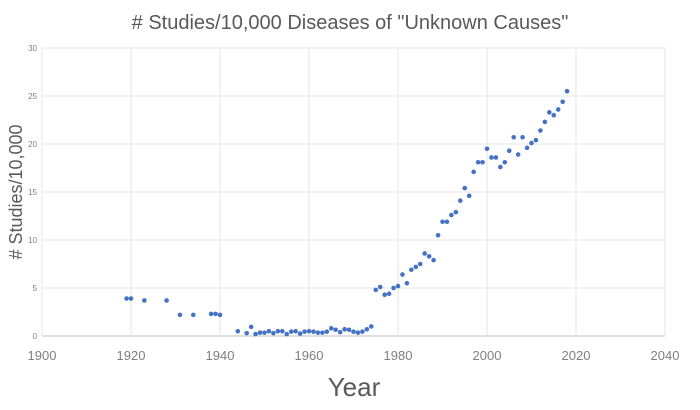 Image resolution: width=700 pixels, height=410 pixels. What do you see at coordinates (354, 355) in the screenshot?
I see `x-tick-labels: 1900 1920 1940 1960 1980 2000 2020 2040` at bounding box center [354, 355].